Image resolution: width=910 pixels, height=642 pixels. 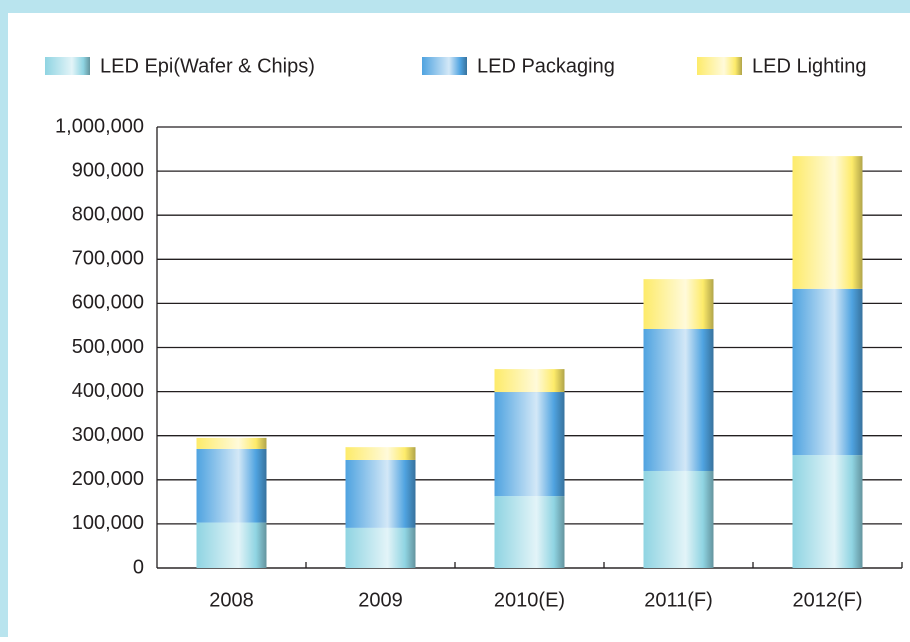 I want to click on y-tick-label: 600,000, so click(x=108, y=303).